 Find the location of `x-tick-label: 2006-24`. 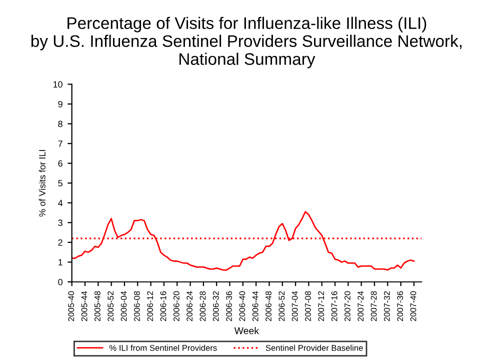

x-tick-label: 2006-24 is located at coordinates (189, 306).